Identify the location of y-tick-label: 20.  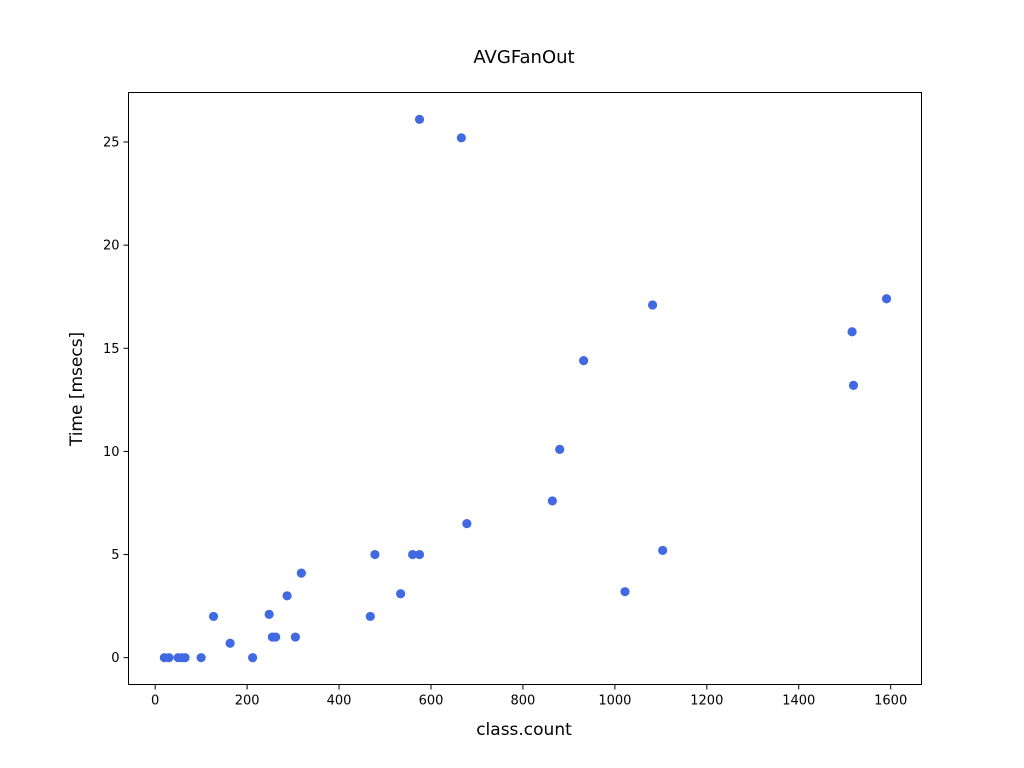
(111, 246).